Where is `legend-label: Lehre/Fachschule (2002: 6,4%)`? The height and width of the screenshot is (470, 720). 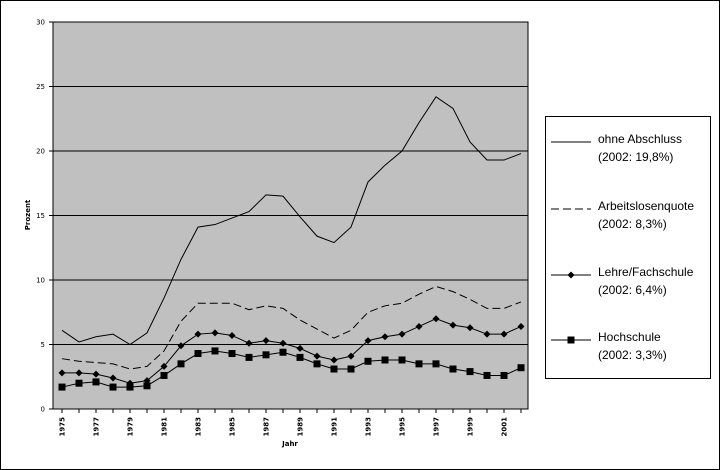 legend-label: Lehre/Fachschule (2002: 6,4%) is located at coordinates (645, 281).